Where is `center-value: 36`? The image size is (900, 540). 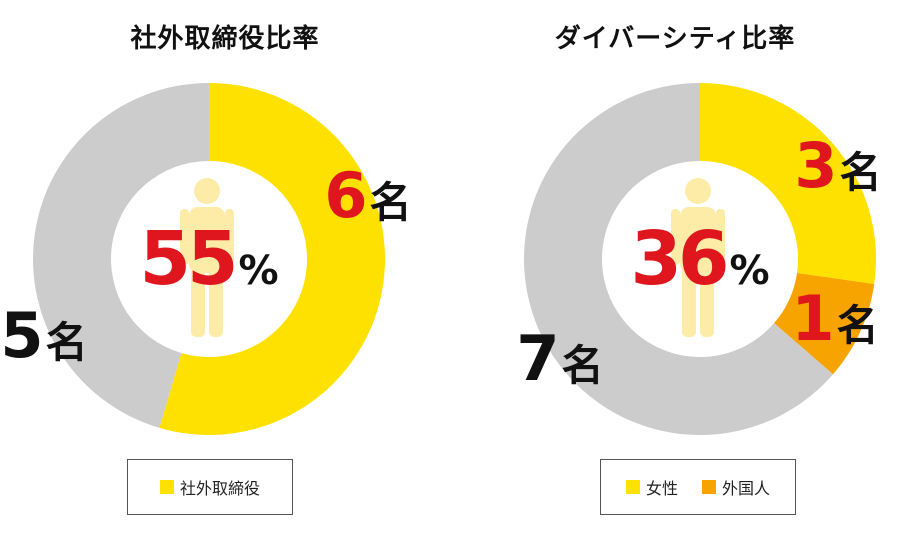
center-value: 36 is located at coordinates (677, 259).